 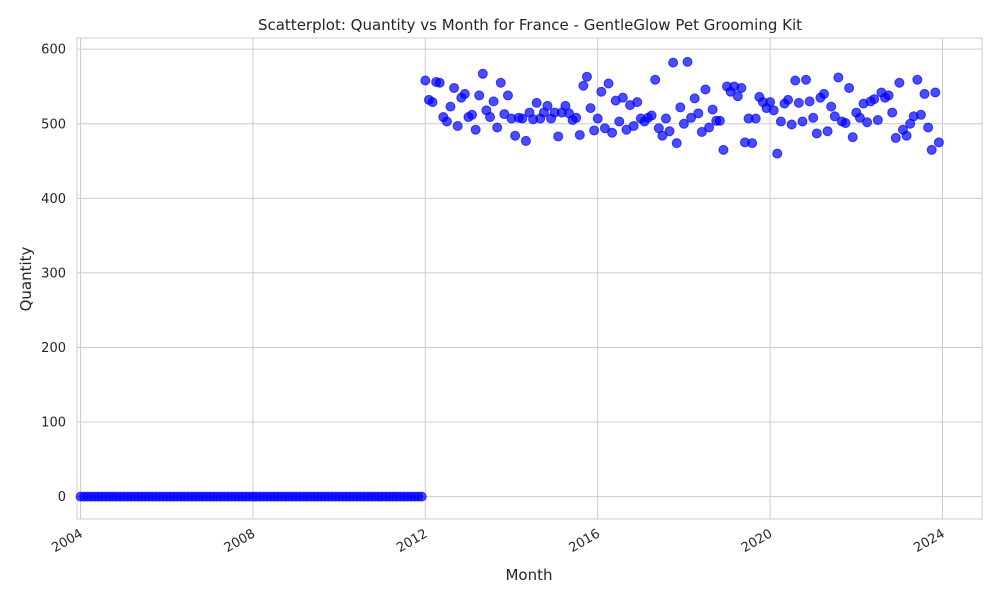 I want to click on x-tick-label: 2020, so click(x=757, y=541).